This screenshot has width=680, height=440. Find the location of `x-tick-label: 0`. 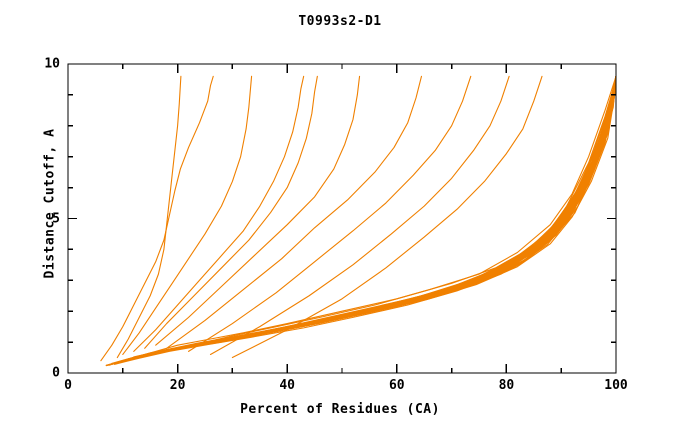

x-tick-label: 0 is located at coordinates (68, 385).